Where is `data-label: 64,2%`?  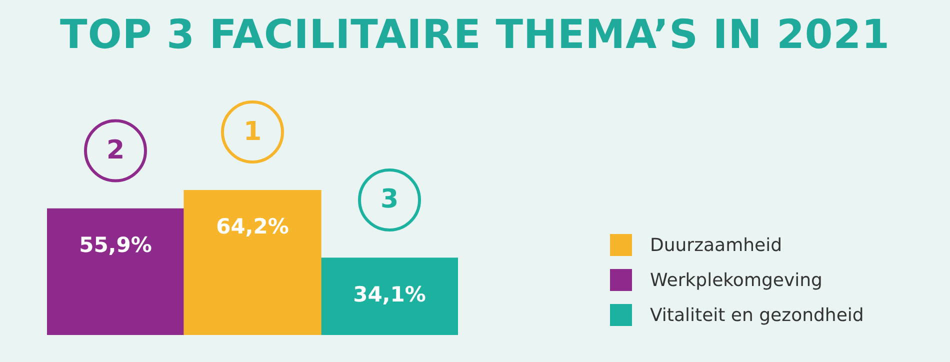
data-label: 64,2% is located at coordinates (252, 226).